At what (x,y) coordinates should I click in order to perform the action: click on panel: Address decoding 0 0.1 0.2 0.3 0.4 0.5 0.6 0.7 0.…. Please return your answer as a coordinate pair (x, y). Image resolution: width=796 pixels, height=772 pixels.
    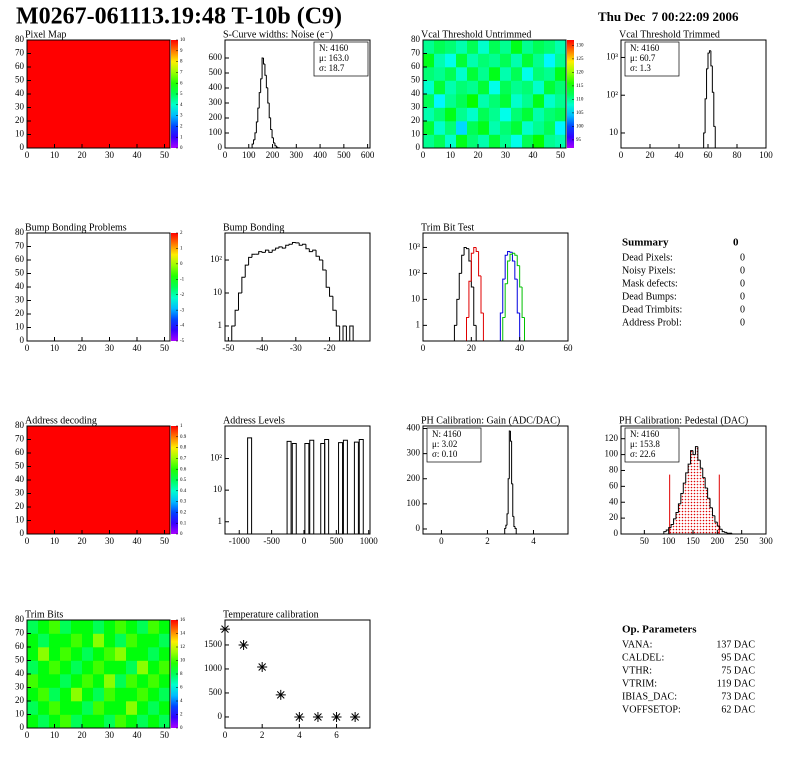
    Looking at the image, I should click on (101, 480).